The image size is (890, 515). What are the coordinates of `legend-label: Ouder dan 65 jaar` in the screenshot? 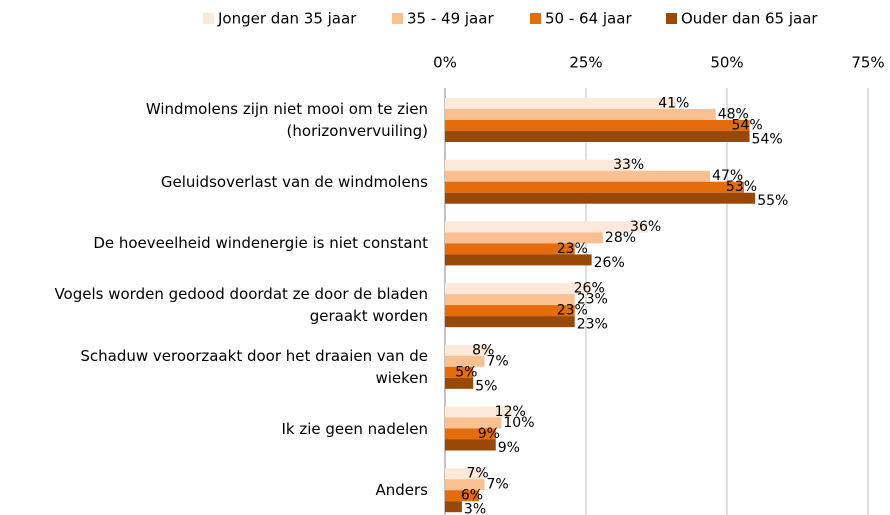 It's located at (749, 19).